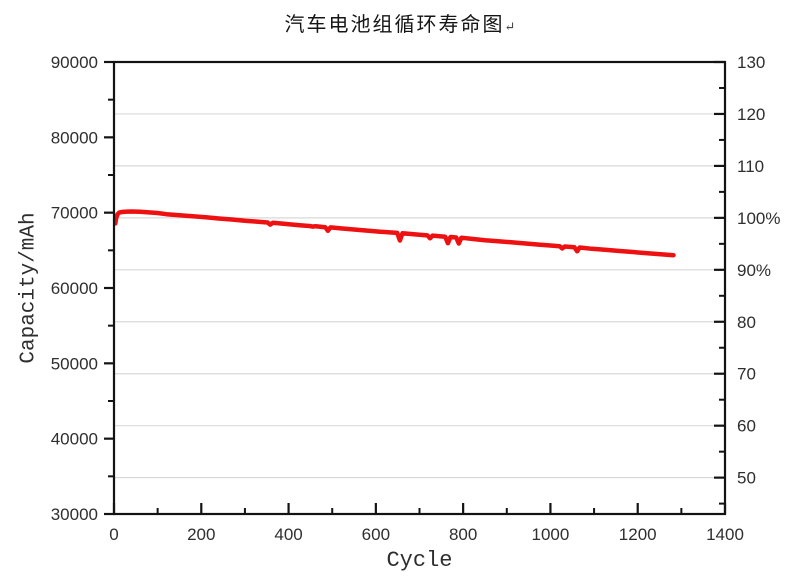 Image resolution: width=800 pixels, height=580 pixels. I want to click on left-axis-tick-label: 50000, so click(74, 363).